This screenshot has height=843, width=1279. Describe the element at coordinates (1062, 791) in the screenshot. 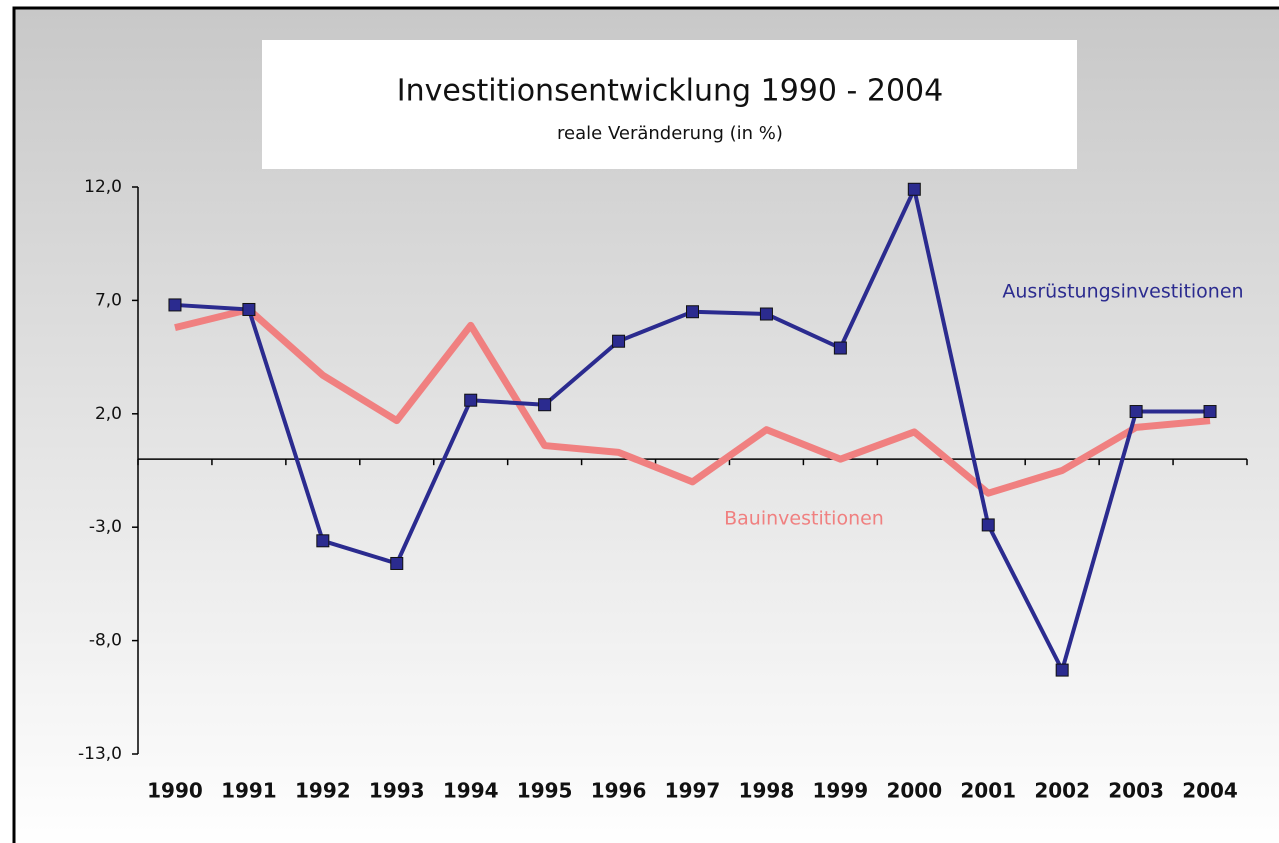

I see `x-tick-label: 2002` at that location.